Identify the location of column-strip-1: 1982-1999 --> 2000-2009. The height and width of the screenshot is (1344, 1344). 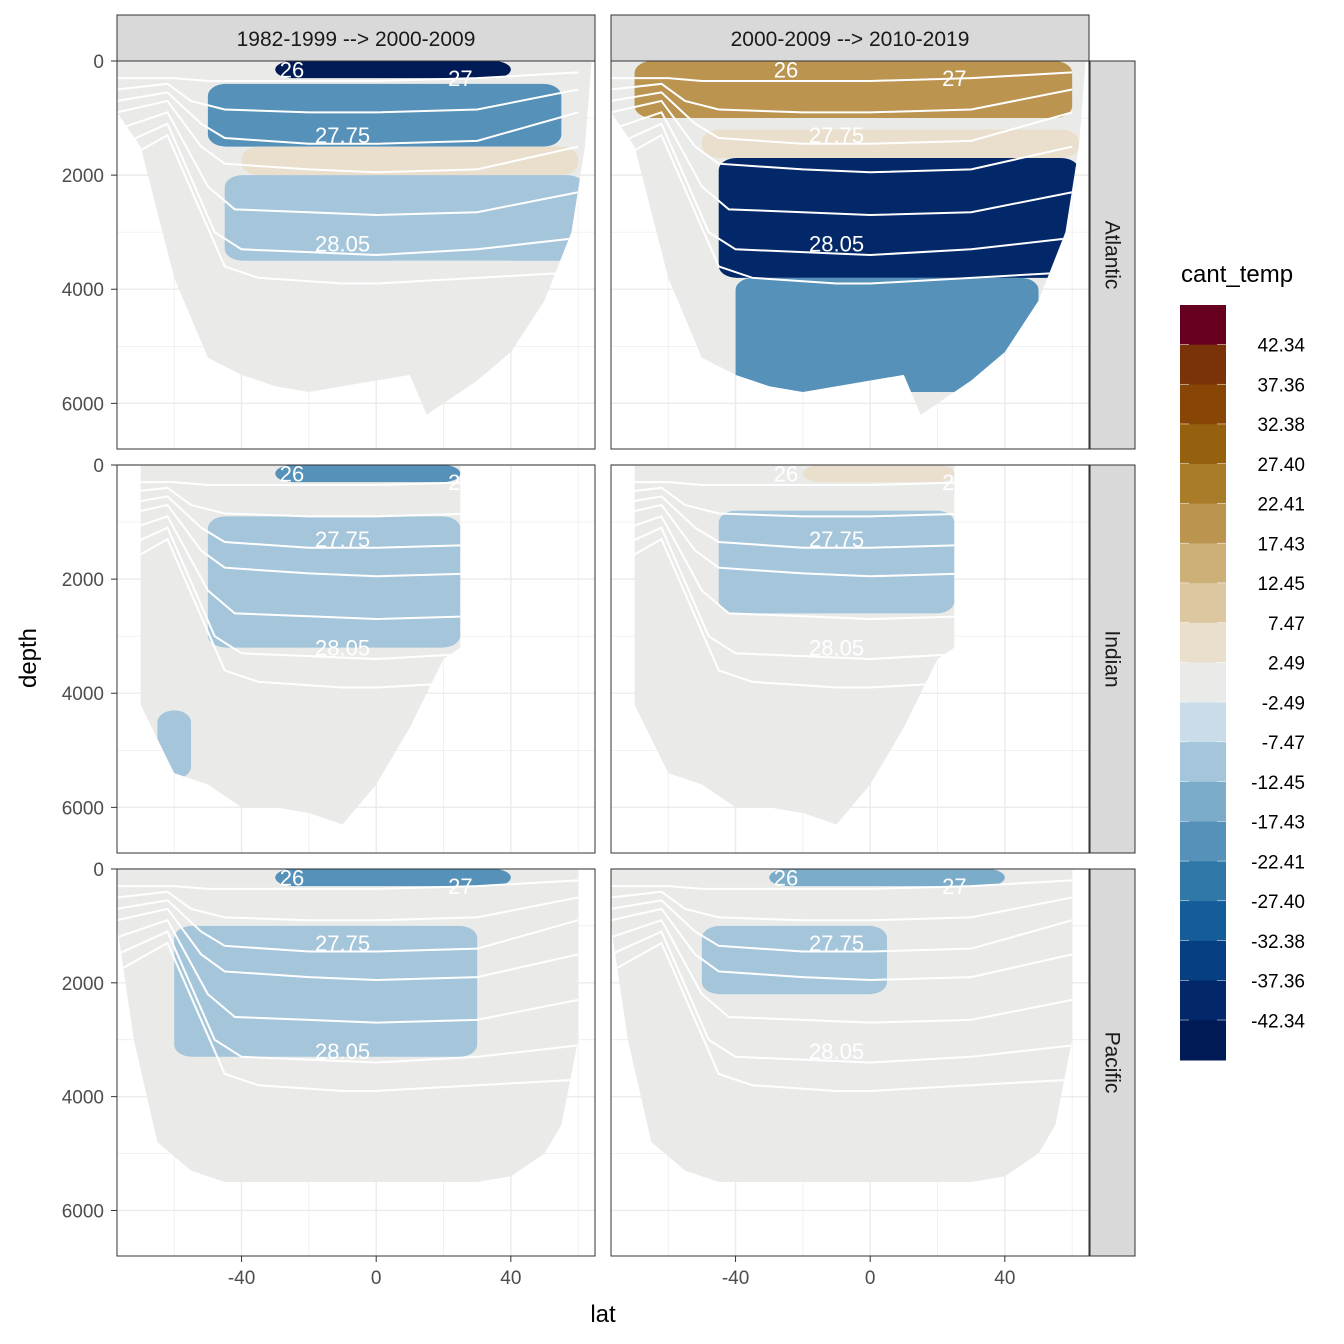
(356, 38).